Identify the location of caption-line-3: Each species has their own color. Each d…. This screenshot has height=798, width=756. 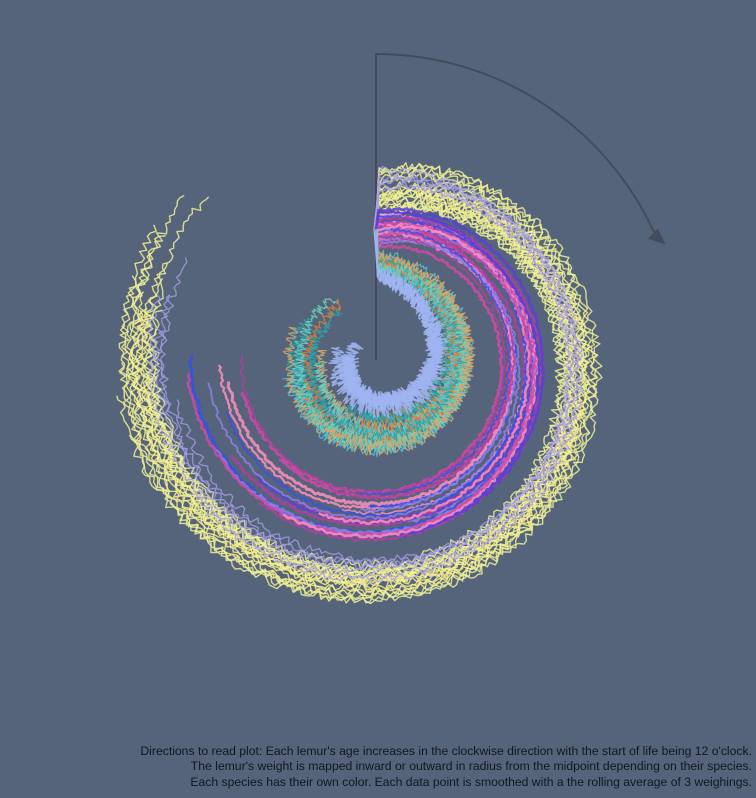
(471, 781).